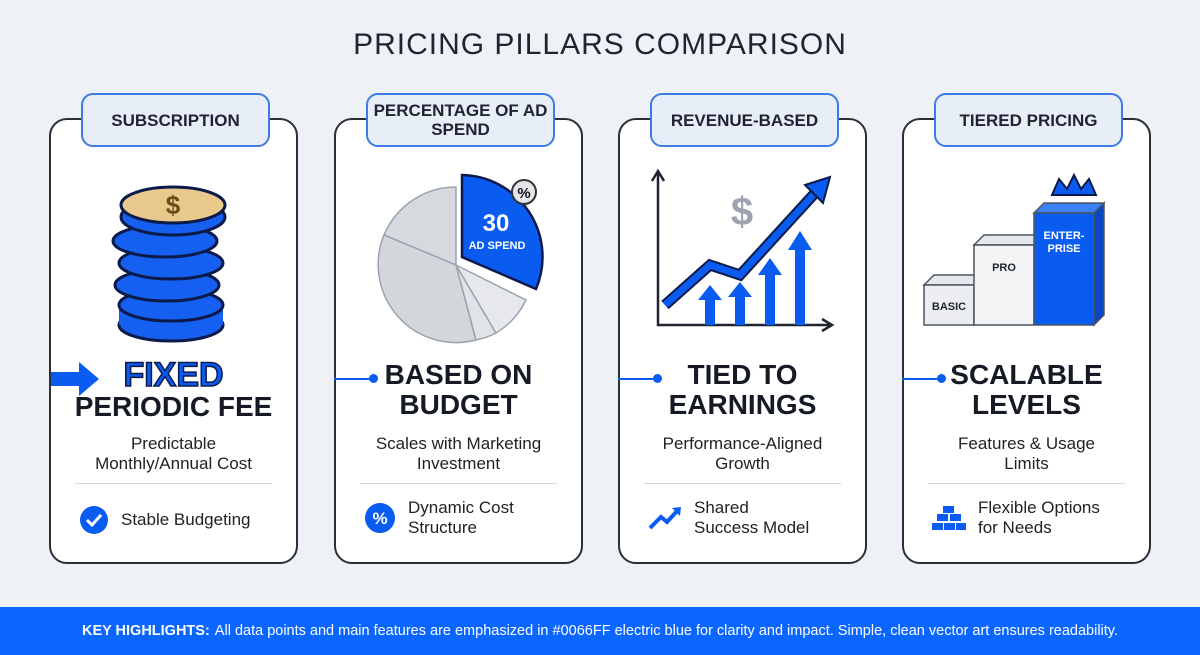 The width and height of the screenshot is (1200, 655). What do you see at coordinates (458, 453) in the screenshot?
I see `pillar-description: Scales with Marketing Investment` at bounding box center [458, 453].